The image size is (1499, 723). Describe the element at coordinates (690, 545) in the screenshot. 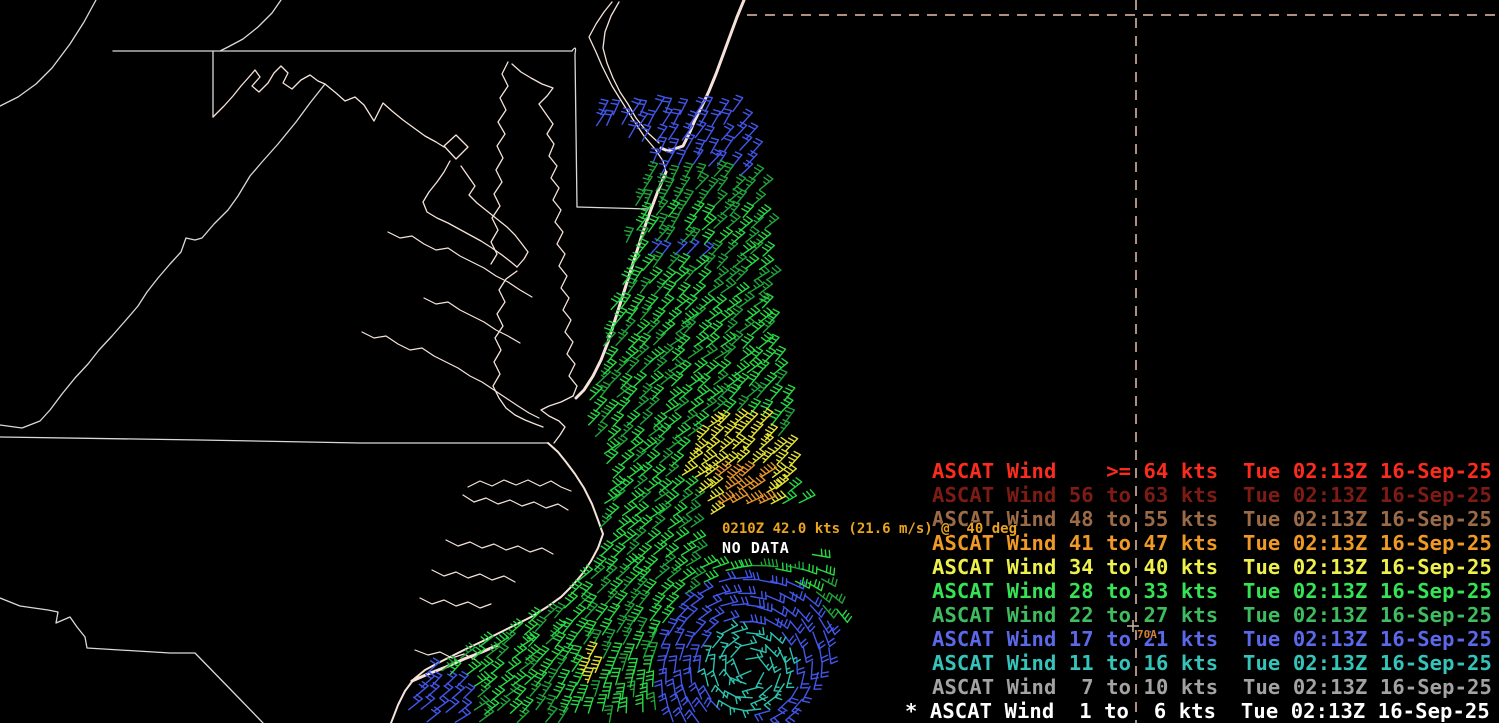

I see `wind-barbs-e2e135` at that location.